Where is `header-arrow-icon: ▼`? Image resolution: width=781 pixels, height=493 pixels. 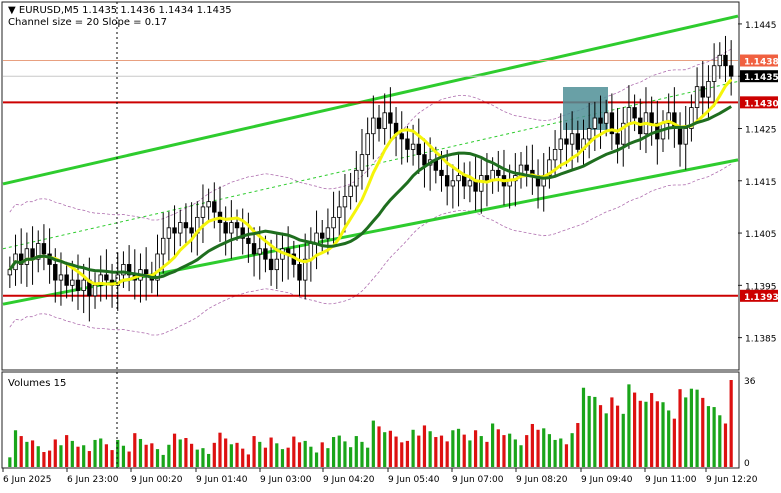 header-arrow-icon: ▼ is located at coordinates (13, 10).